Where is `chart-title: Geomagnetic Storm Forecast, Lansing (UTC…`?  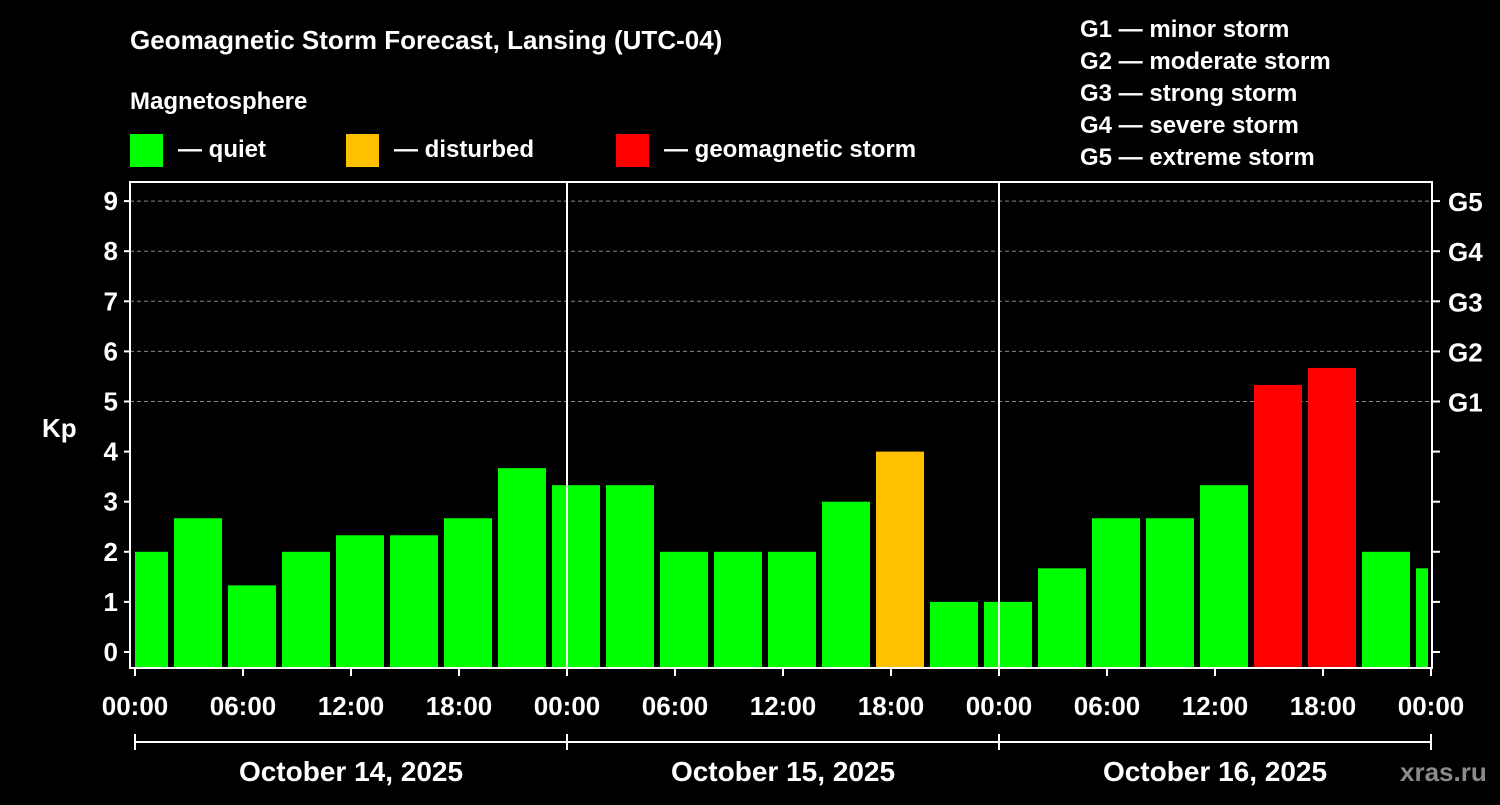 chart-title: Geomagnetic Storm Forecast, Lansing (UTC… is located at coordinates (426, 40).